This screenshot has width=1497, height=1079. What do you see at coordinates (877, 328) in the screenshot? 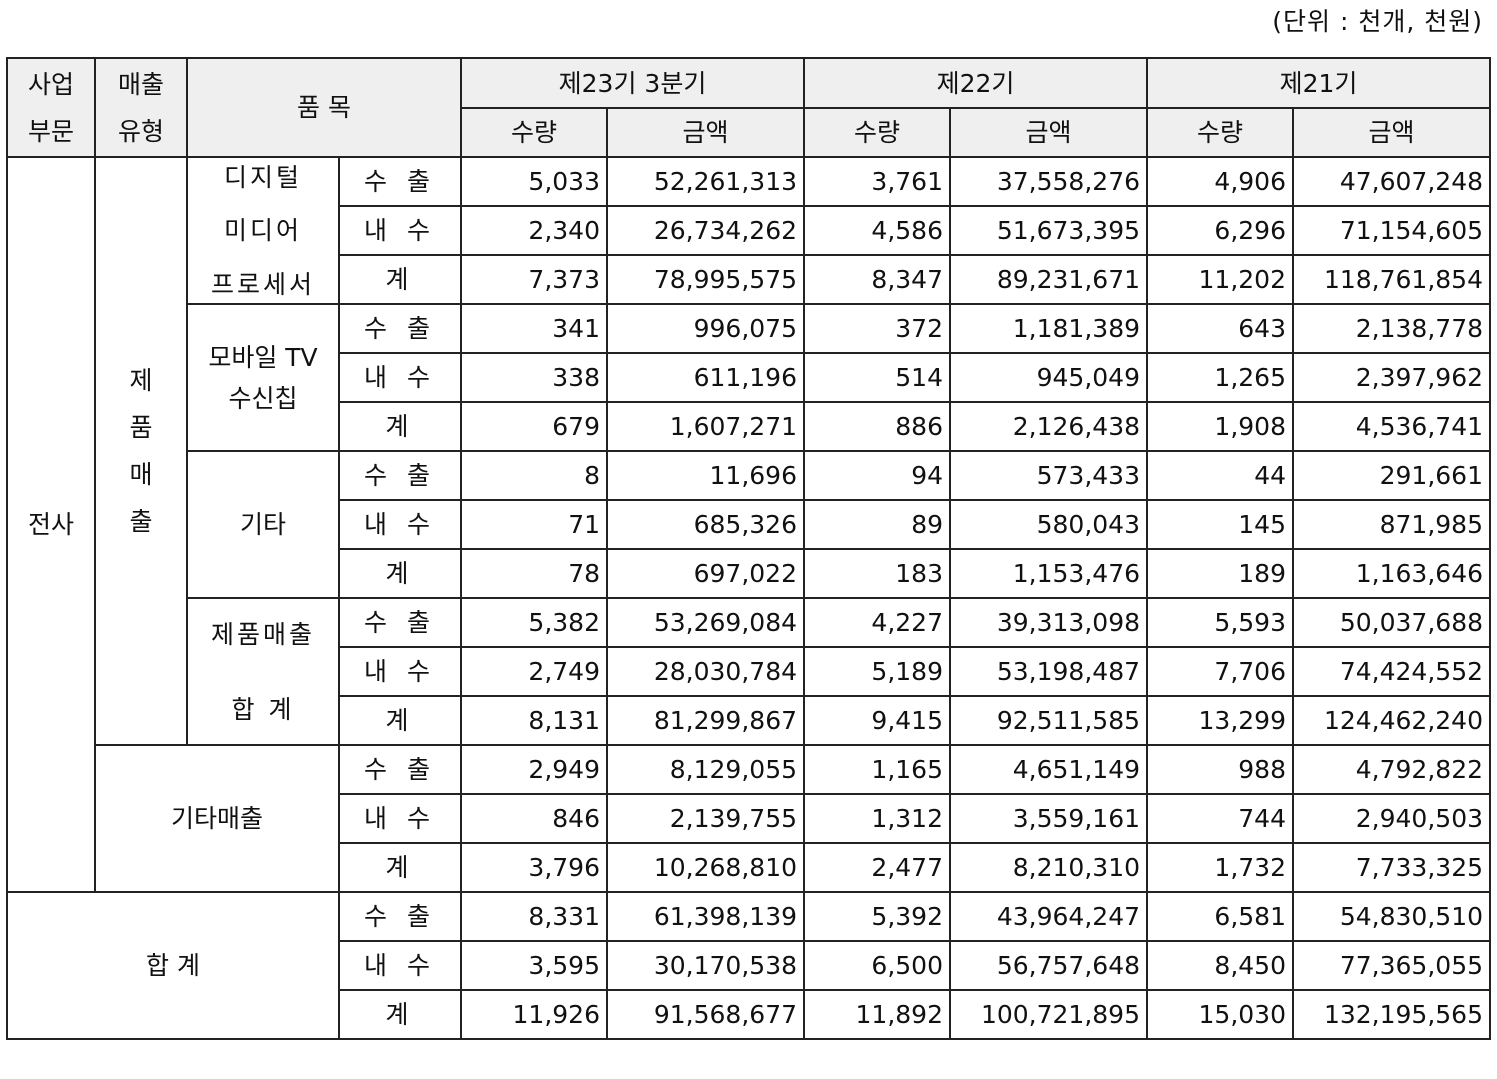
I see `qty-cell: 372` at bounding box center [877, 328].